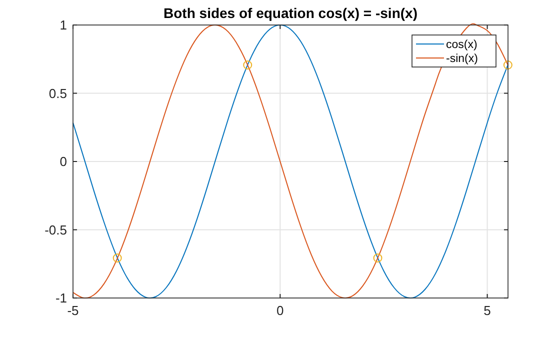 The width and height of the screenshot is (560, 337). What do you see at coordinates (63, 25) in the screenshot?
I see `y-tick-label: 1` at bounding box center [63, 25].